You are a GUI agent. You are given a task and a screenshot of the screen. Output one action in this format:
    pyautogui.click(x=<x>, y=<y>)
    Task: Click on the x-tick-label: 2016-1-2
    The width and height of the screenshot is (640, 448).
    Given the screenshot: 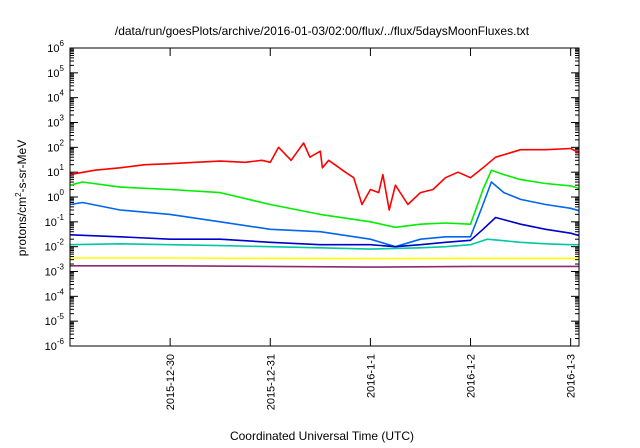 What is the action you would take?
    pyautogui.click(x=472, y=376)
    